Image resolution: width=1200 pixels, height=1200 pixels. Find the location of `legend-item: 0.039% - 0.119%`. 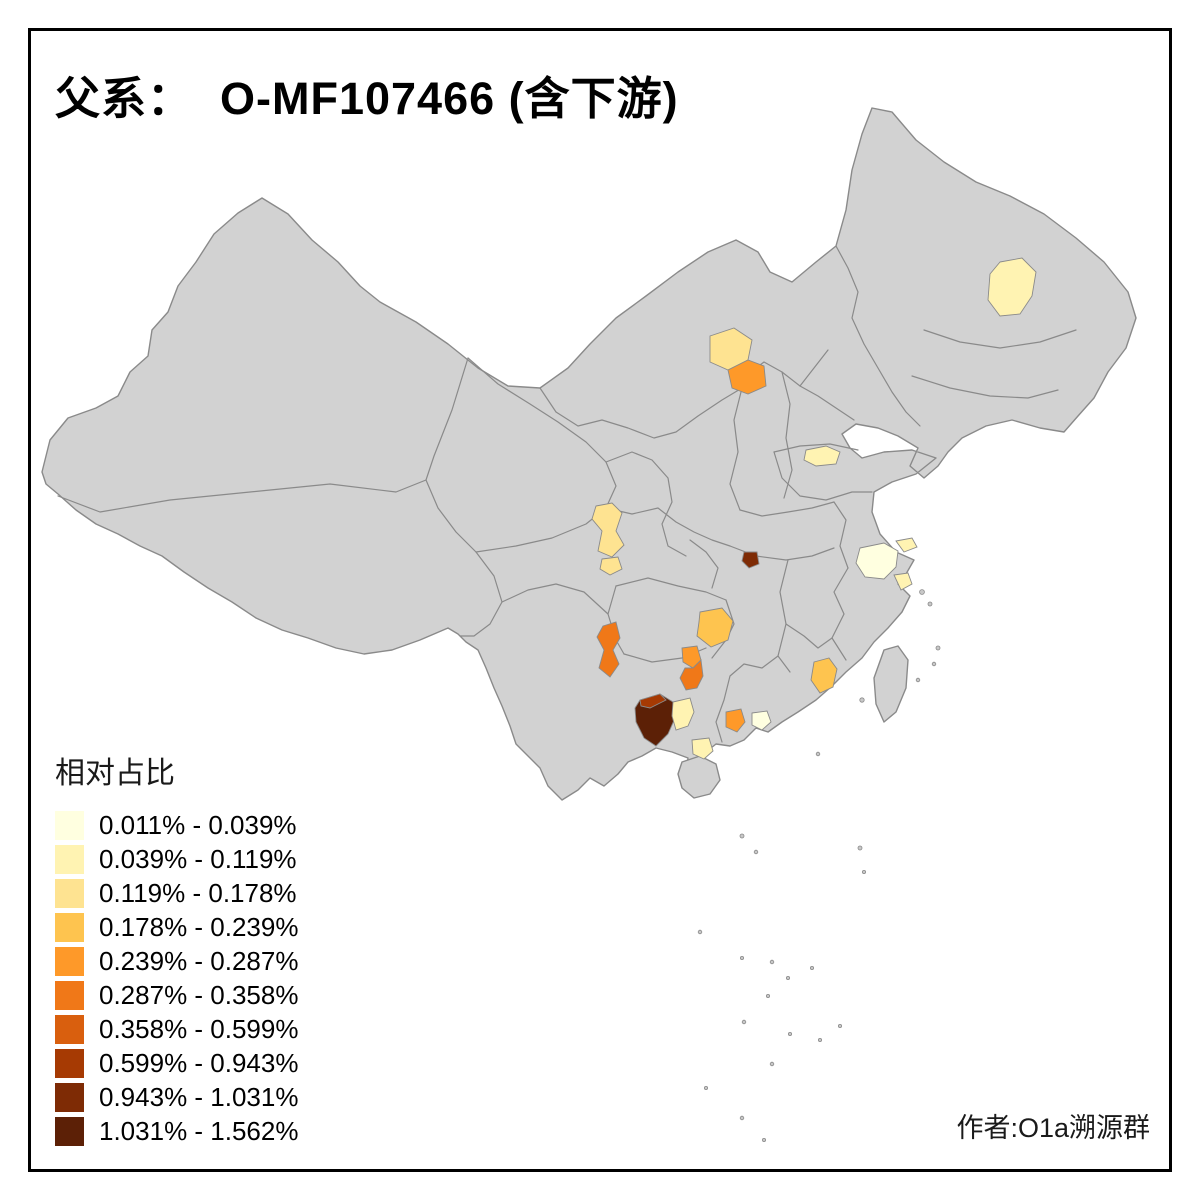

legend-item: 0.039% - 0.119% is located at coordinates (176, 859).